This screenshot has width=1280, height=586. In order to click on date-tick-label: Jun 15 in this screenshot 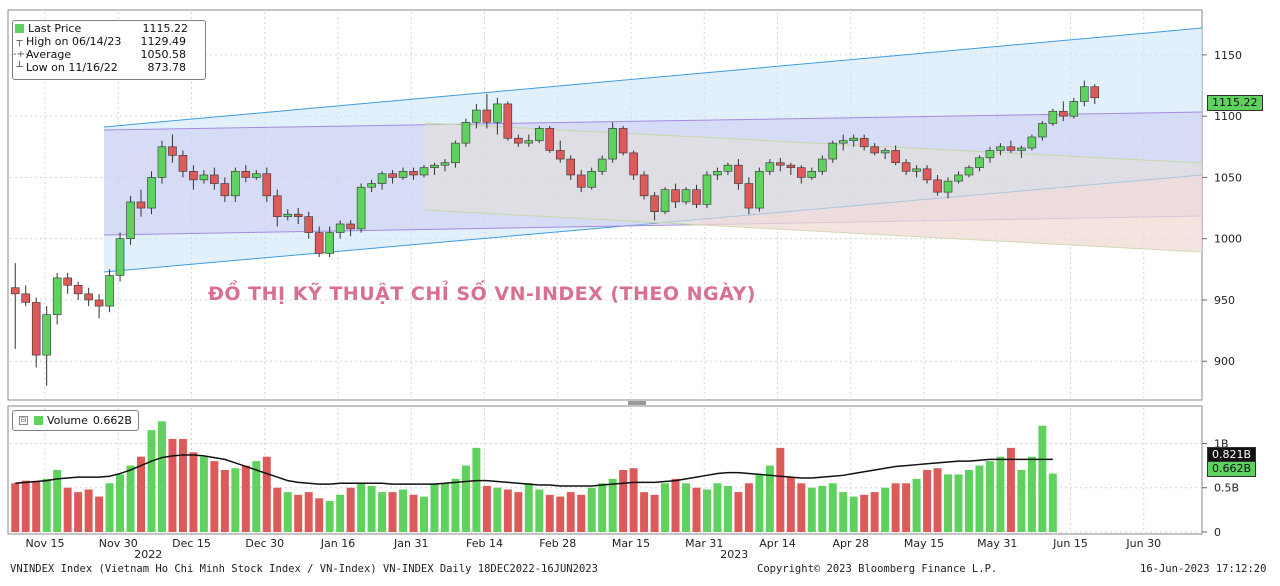, I will do `click(1070, 543)`.